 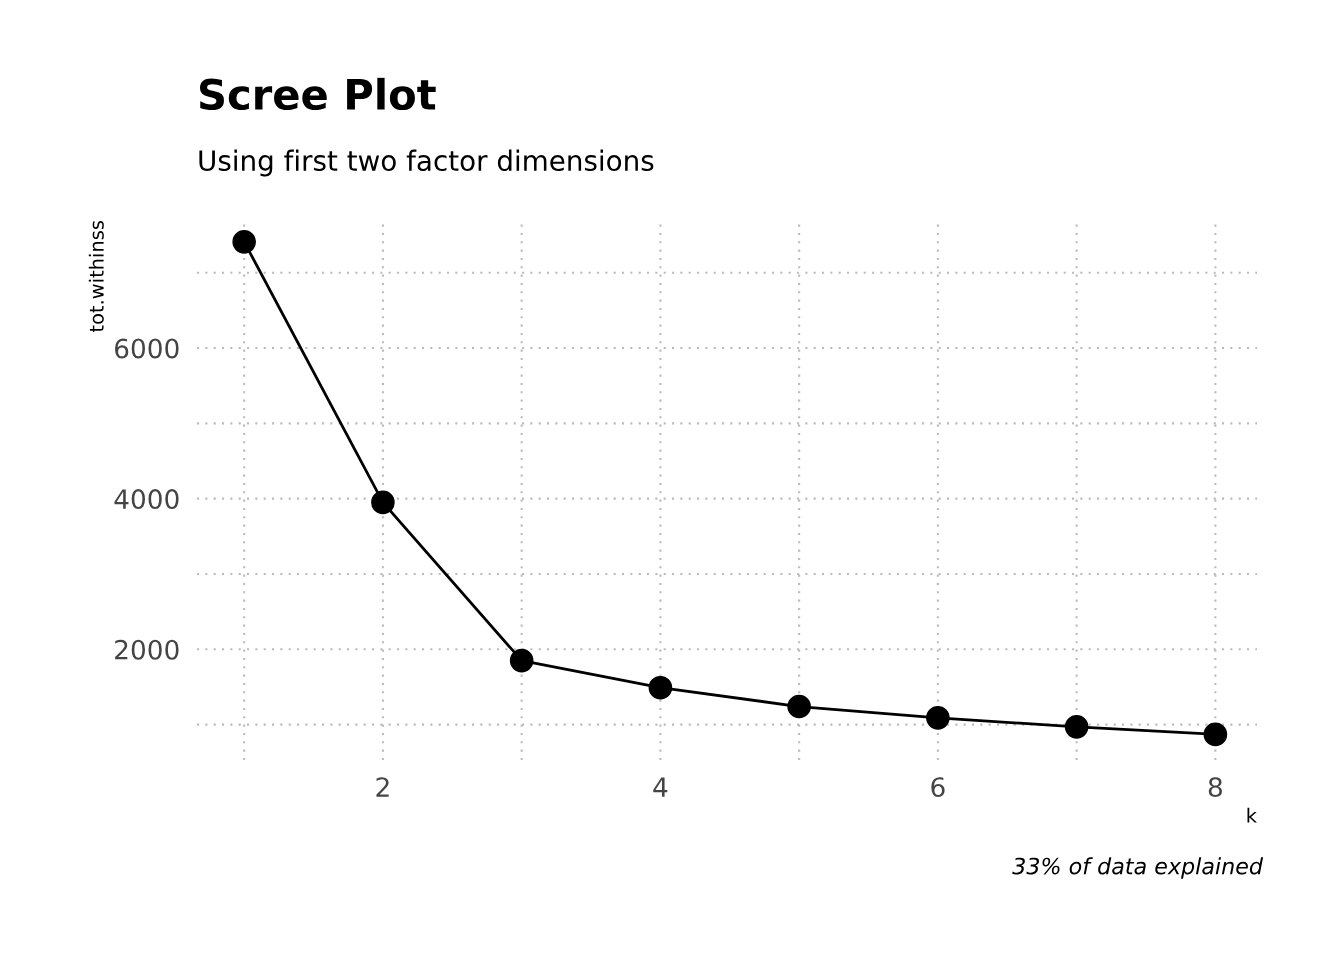 What do you see at coordinates (1215, 787) in the screenshot?
I see `x-tick-label: 8` at bounding box center [1215, 787].